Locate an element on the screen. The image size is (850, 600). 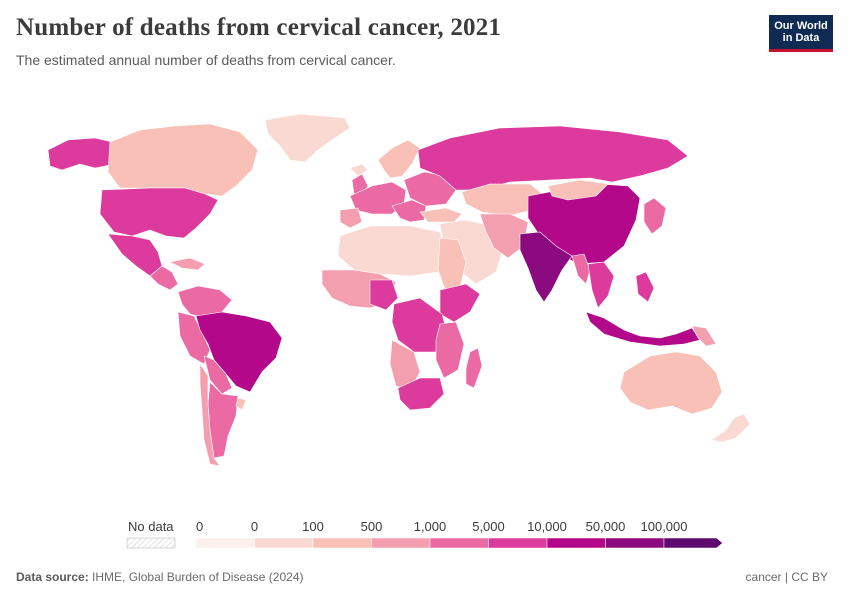
region-iberia is located at coordinates (351, 218).